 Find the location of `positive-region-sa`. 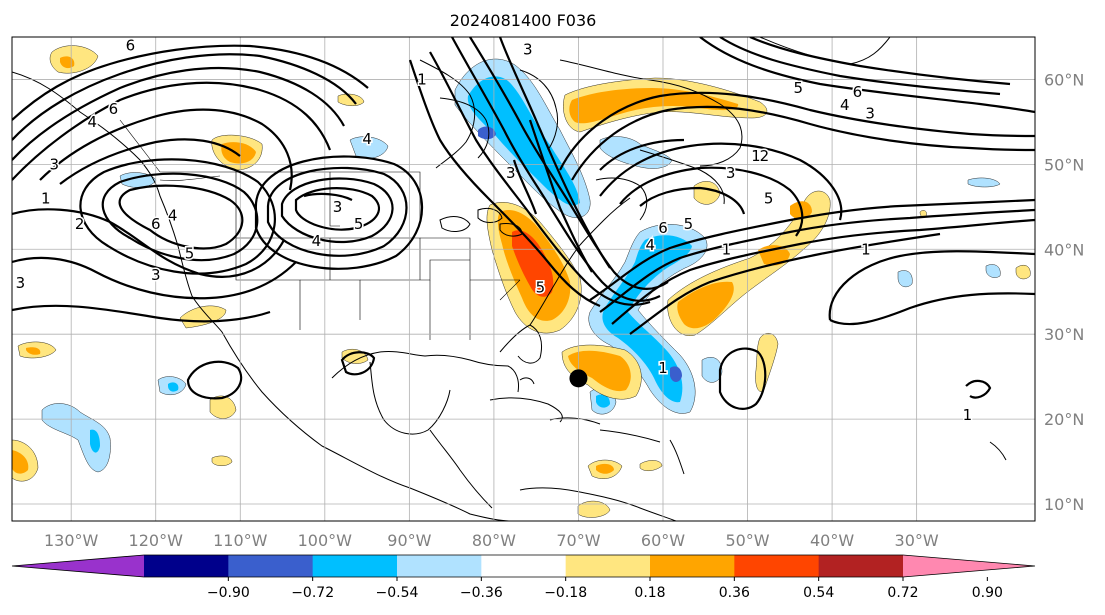

positive-region-sa is located at coordinates (594, 509).